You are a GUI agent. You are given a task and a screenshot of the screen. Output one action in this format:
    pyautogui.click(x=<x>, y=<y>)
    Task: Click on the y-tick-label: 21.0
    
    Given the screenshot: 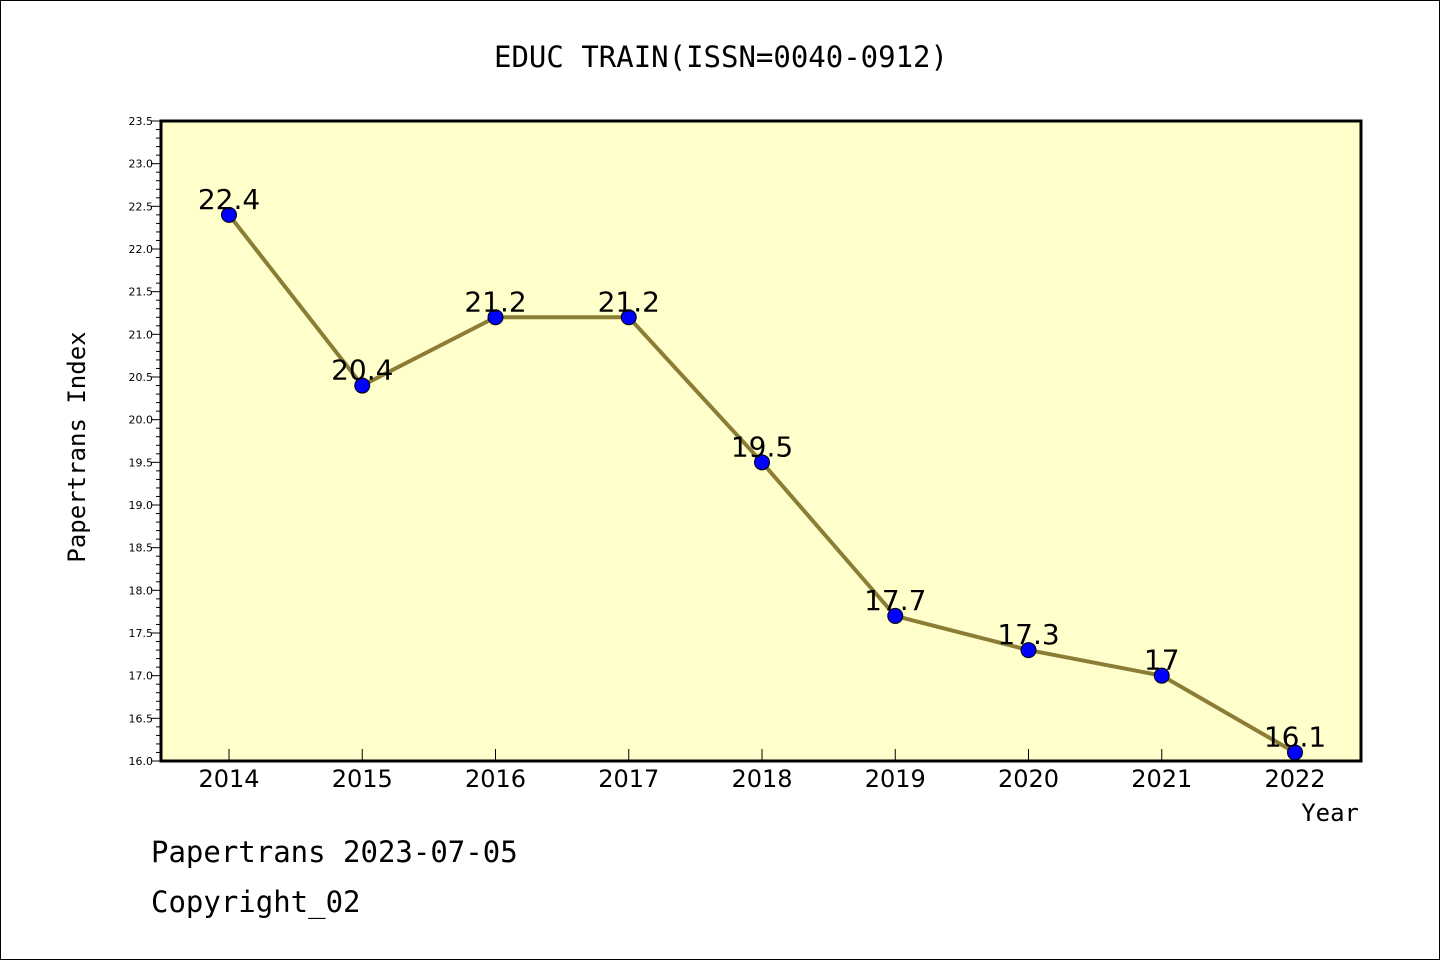 What is the action you would take?
    pyautogui.click(x=141, y=334)
    